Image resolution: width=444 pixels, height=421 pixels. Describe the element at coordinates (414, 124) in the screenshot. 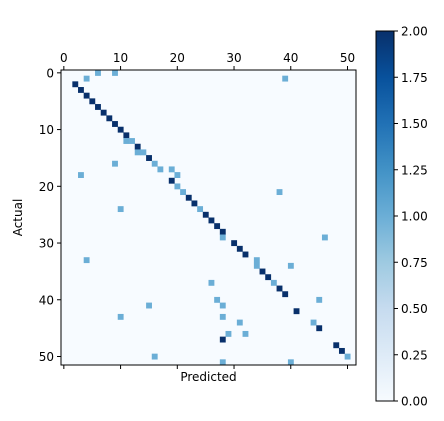

I see `colorbar-tick-label: 1.50` at that location.